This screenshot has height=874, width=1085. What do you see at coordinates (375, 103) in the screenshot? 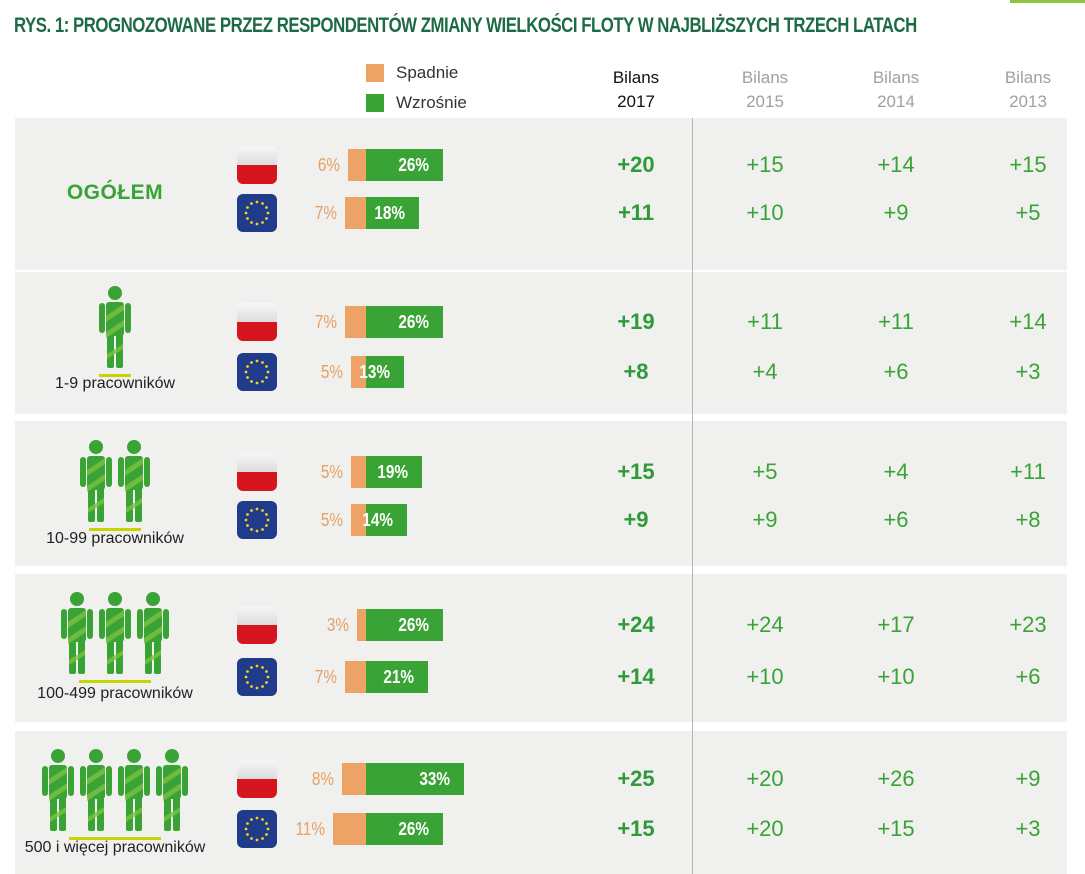
I see `legend-swatch-increase` at bounding box center [375, 103].